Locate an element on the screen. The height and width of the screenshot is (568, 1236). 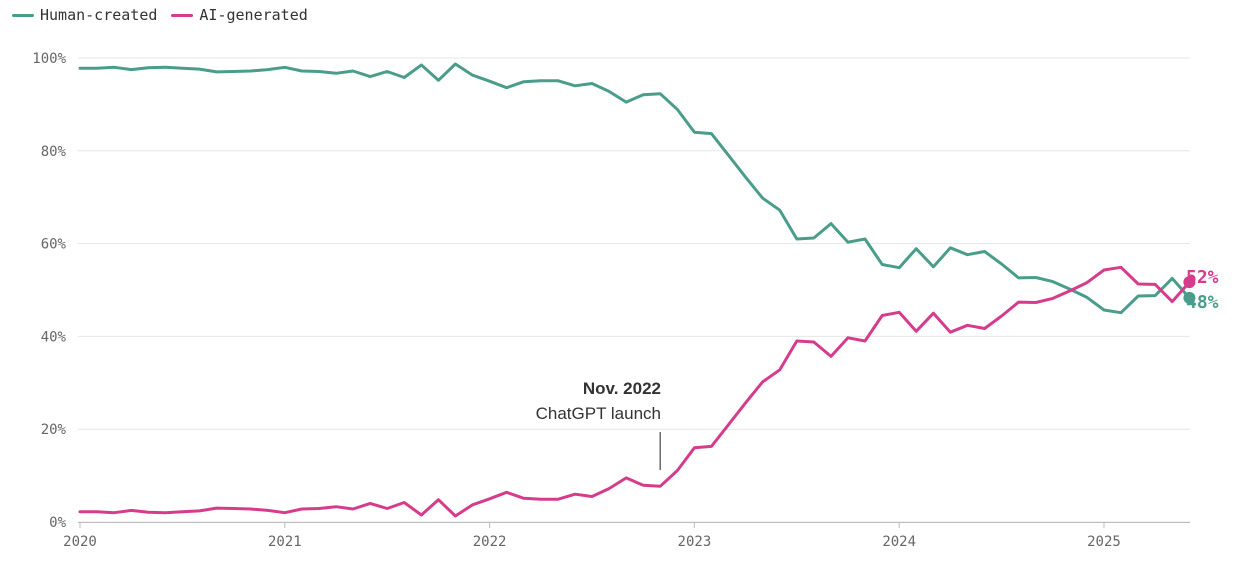
x-tick-label: 2020 is located at coordinates (80, 542).